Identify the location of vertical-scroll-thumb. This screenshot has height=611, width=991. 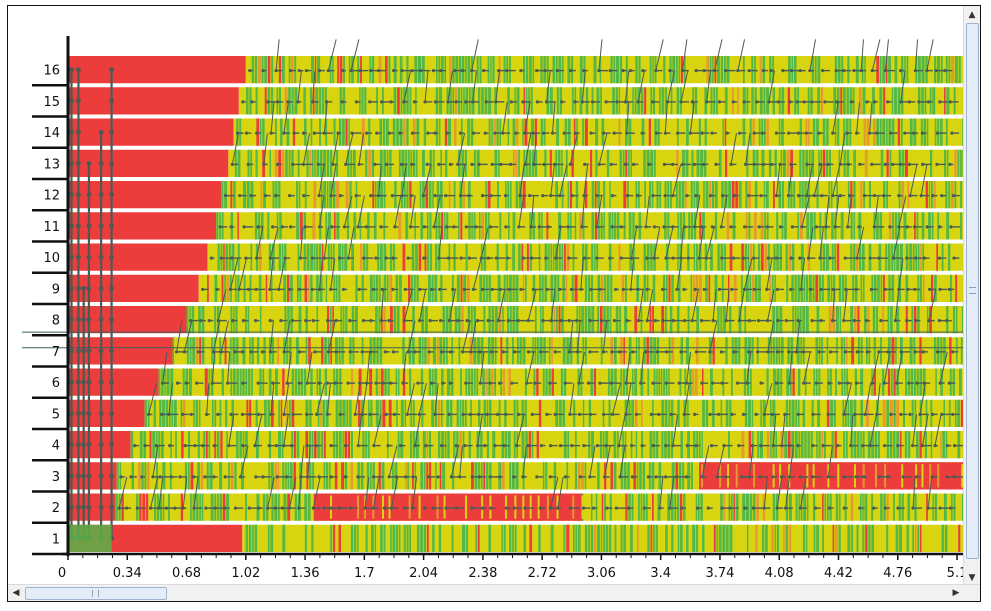
(972, 291).